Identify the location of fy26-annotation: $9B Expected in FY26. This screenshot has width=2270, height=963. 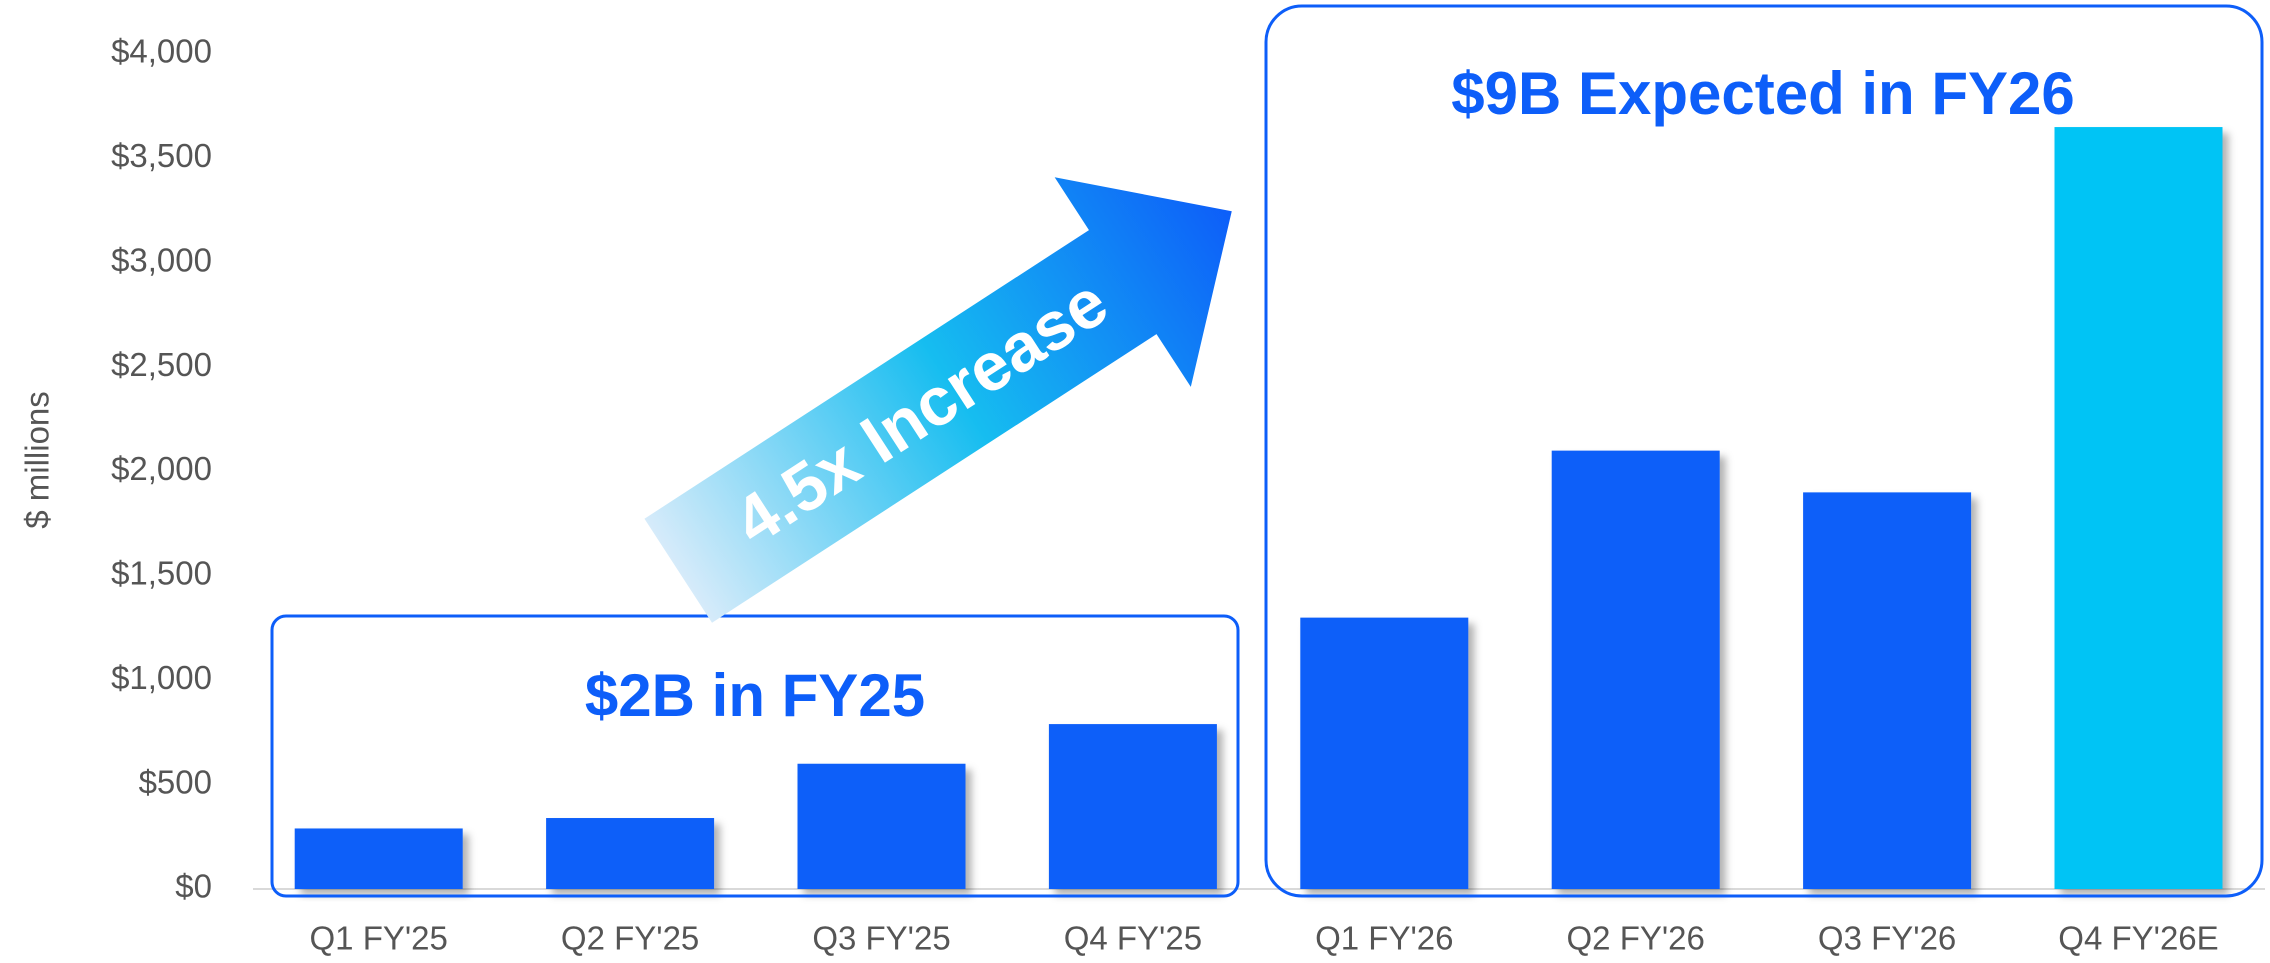
(1763, 93).